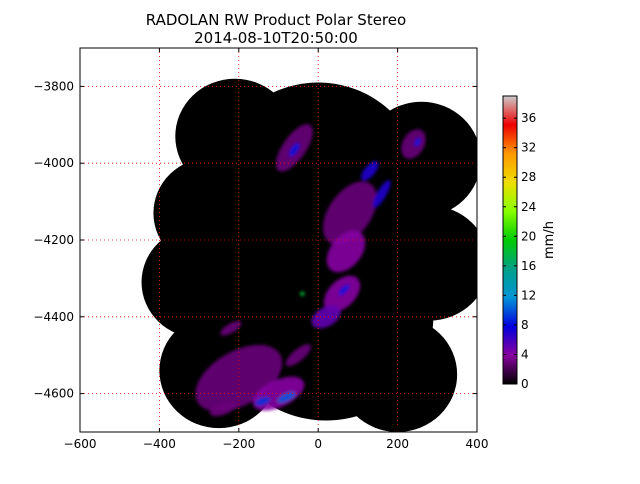  What do you see at coordinates (528, 295) in the screenshot?
I see `colorbar-tick-label: 12` at bounding box center [528, 295].